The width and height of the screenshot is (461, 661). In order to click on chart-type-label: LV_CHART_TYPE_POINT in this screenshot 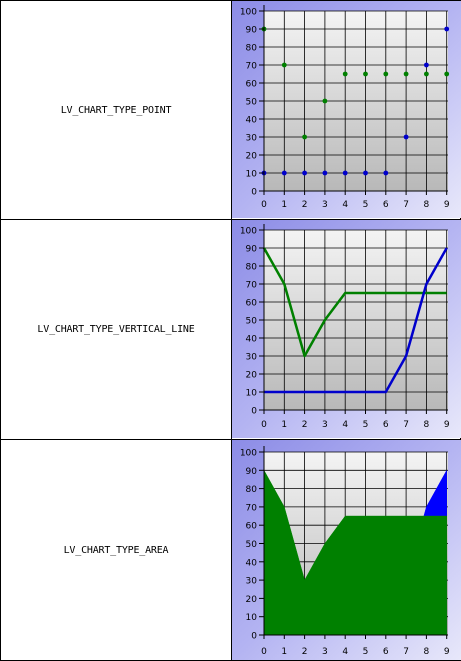, I will do `click(116, 110)`.